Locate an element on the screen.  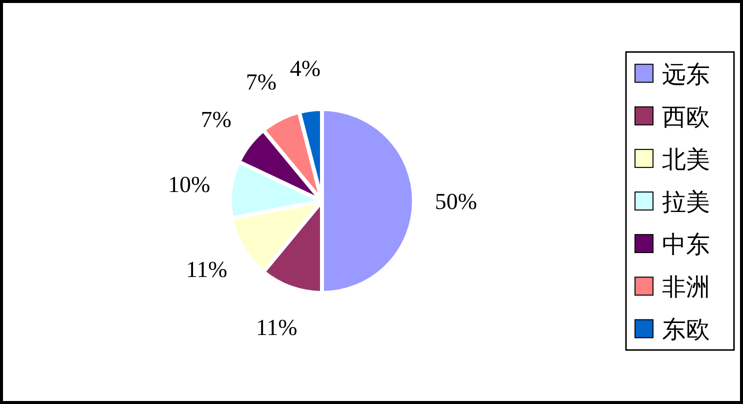
legend-label: 东欧 is located at coordinates (686, 330).